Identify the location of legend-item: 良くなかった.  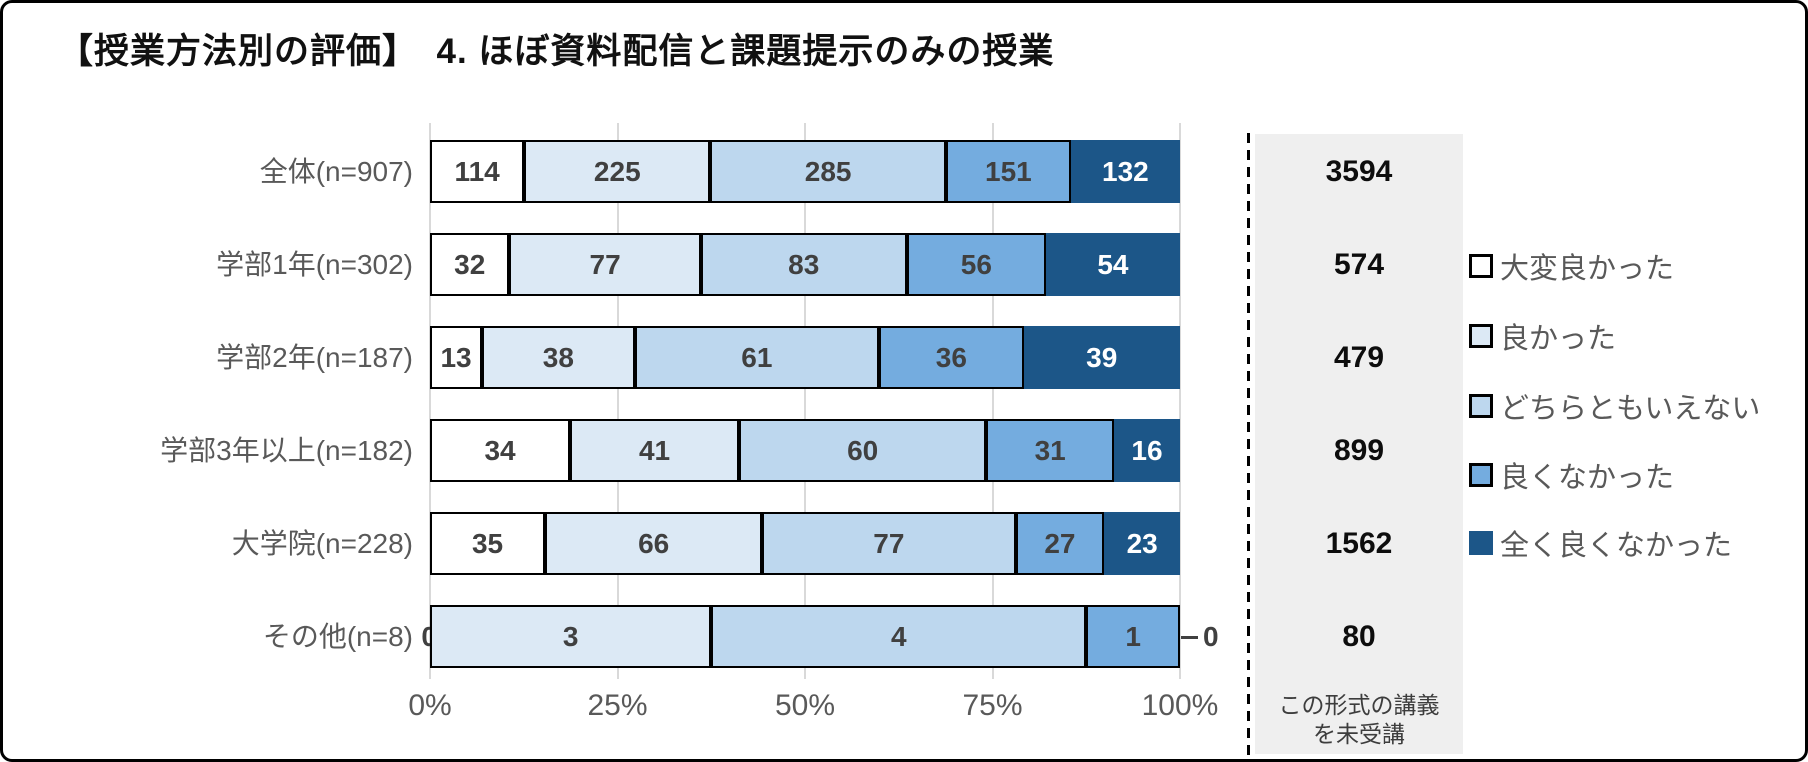
(1571, 476).